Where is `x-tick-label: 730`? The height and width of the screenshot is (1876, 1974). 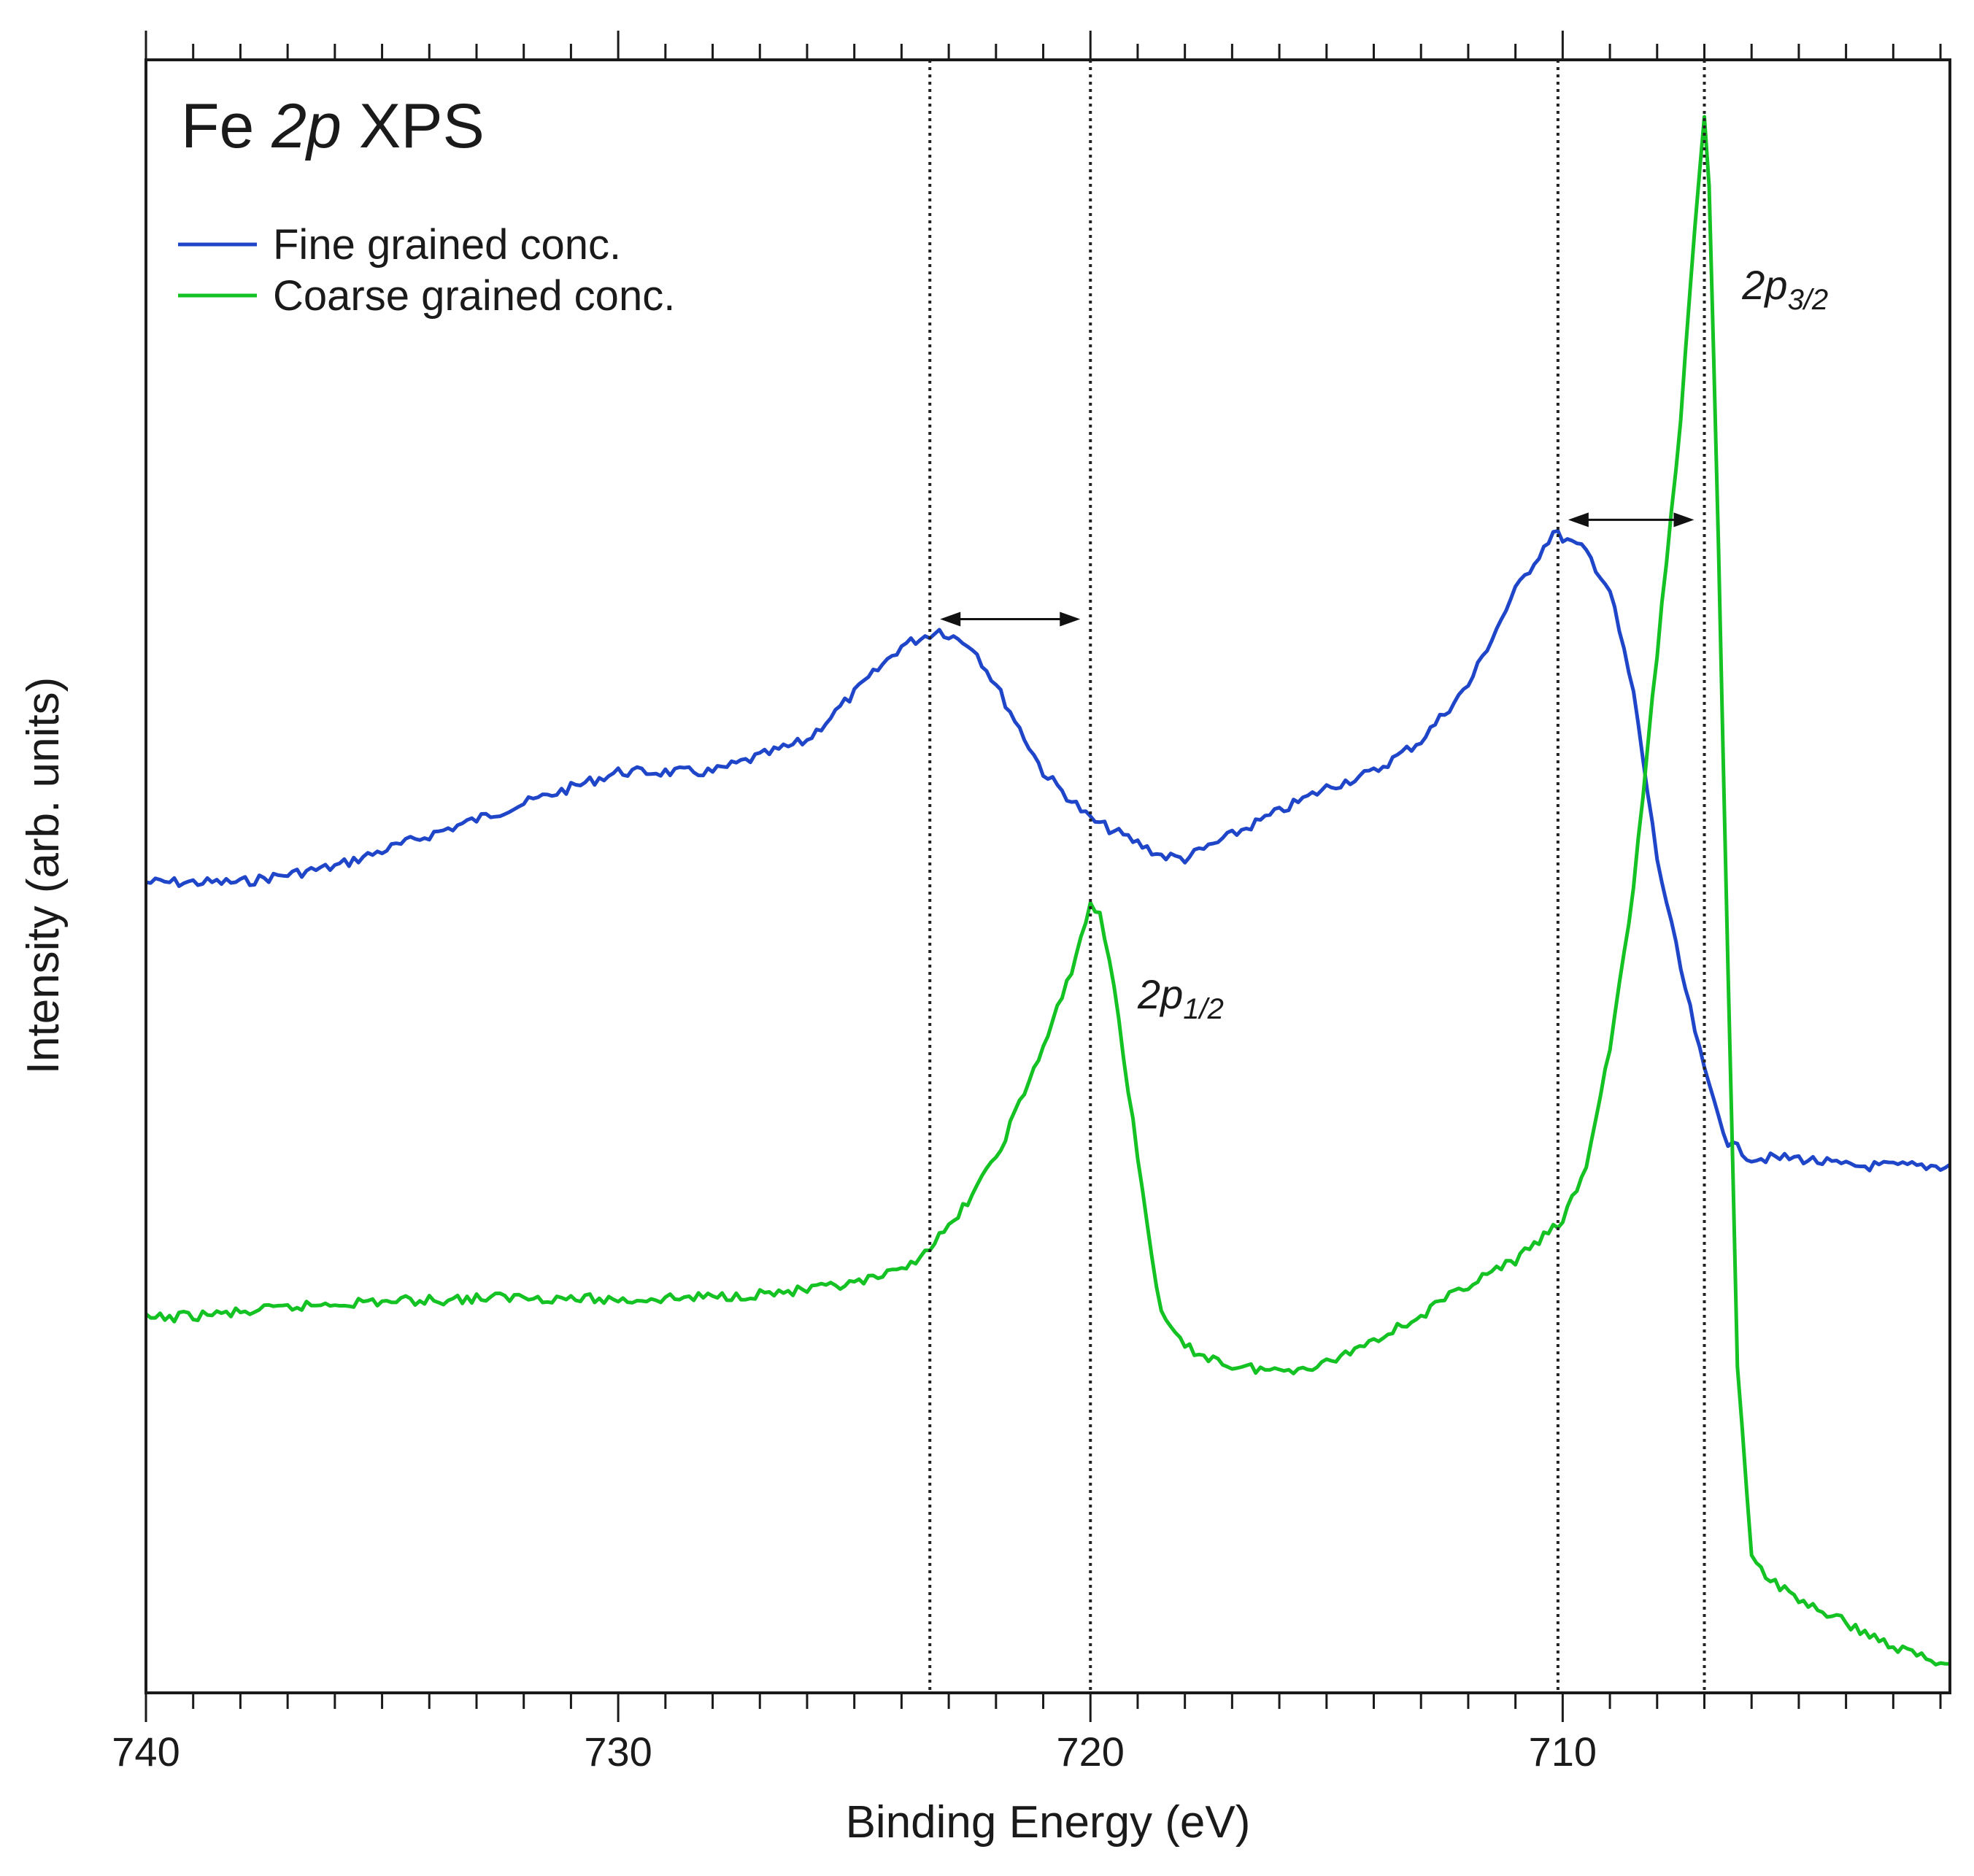
x-tick-label: 730 is located at coordinates (618, 1752).